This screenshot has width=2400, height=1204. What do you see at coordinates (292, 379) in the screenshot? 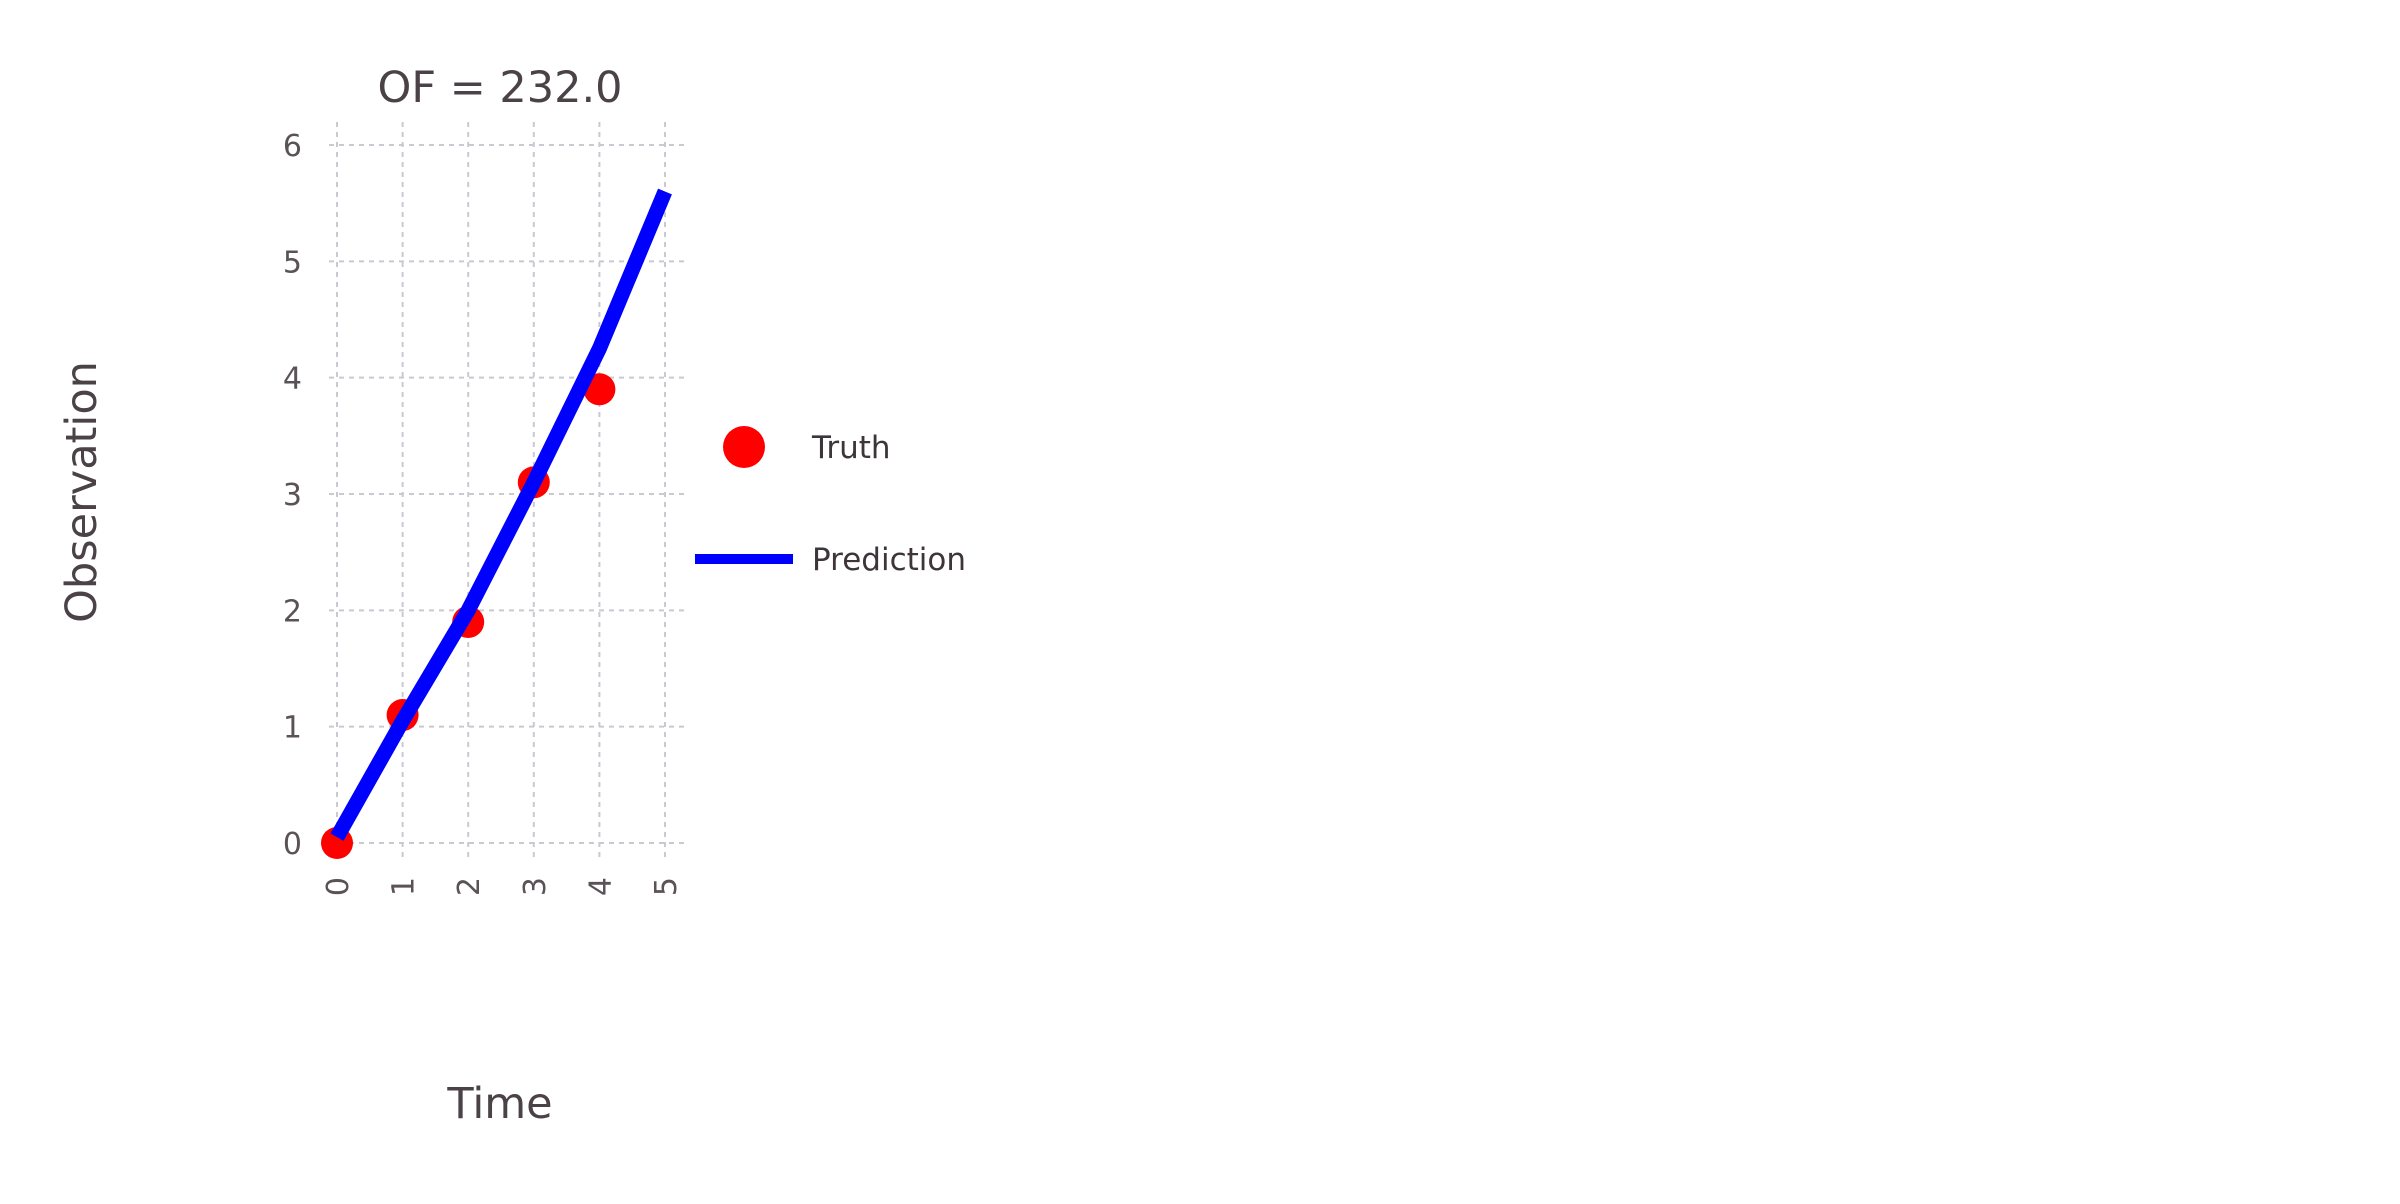
I see `y-tick-label: 4` at bounding box center [292, 379].